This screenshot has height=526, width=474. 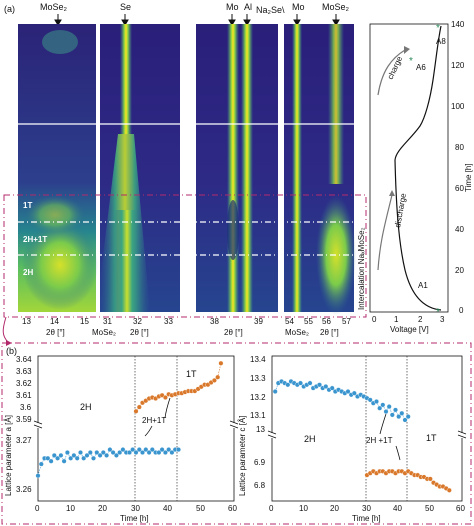 What do you see at coordinates (84, 321) in the screenshot?
I see `svg-text: 15` at bounding box center [84, 321].